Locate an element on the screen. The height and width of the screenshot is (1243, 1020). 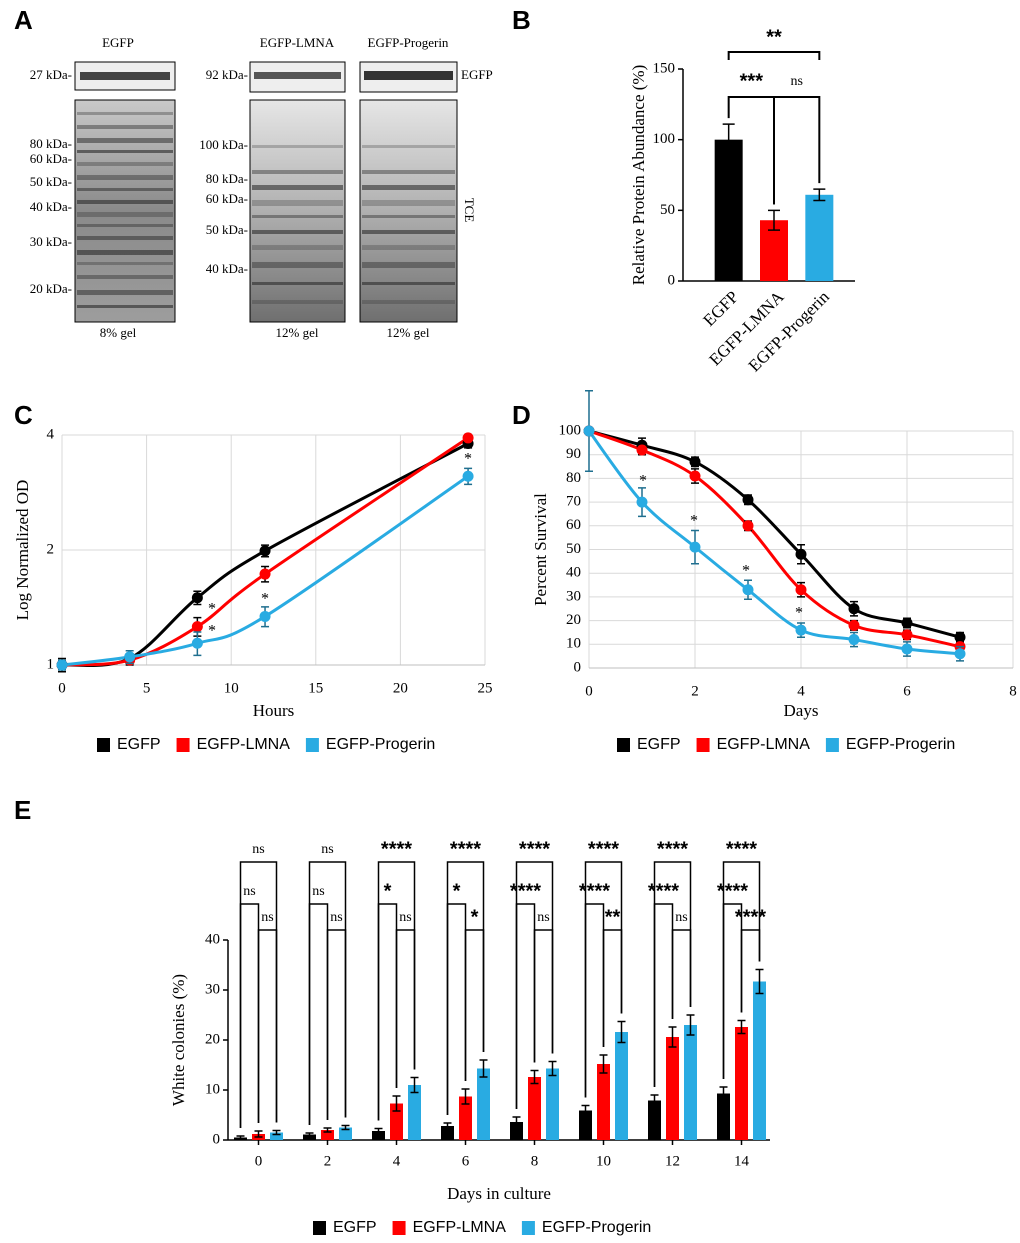
x-tick-label: 2 is located at coordinates (328, 1161).